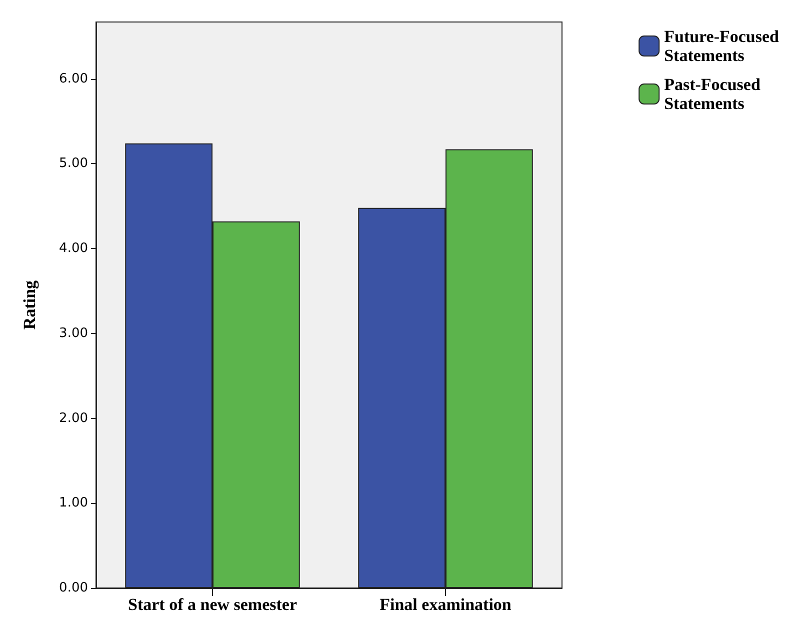  What do you see at coordinates (73, 588) in the screenshot?
I see `y-tick-label: 0.00` at bounding box center [73, 588].